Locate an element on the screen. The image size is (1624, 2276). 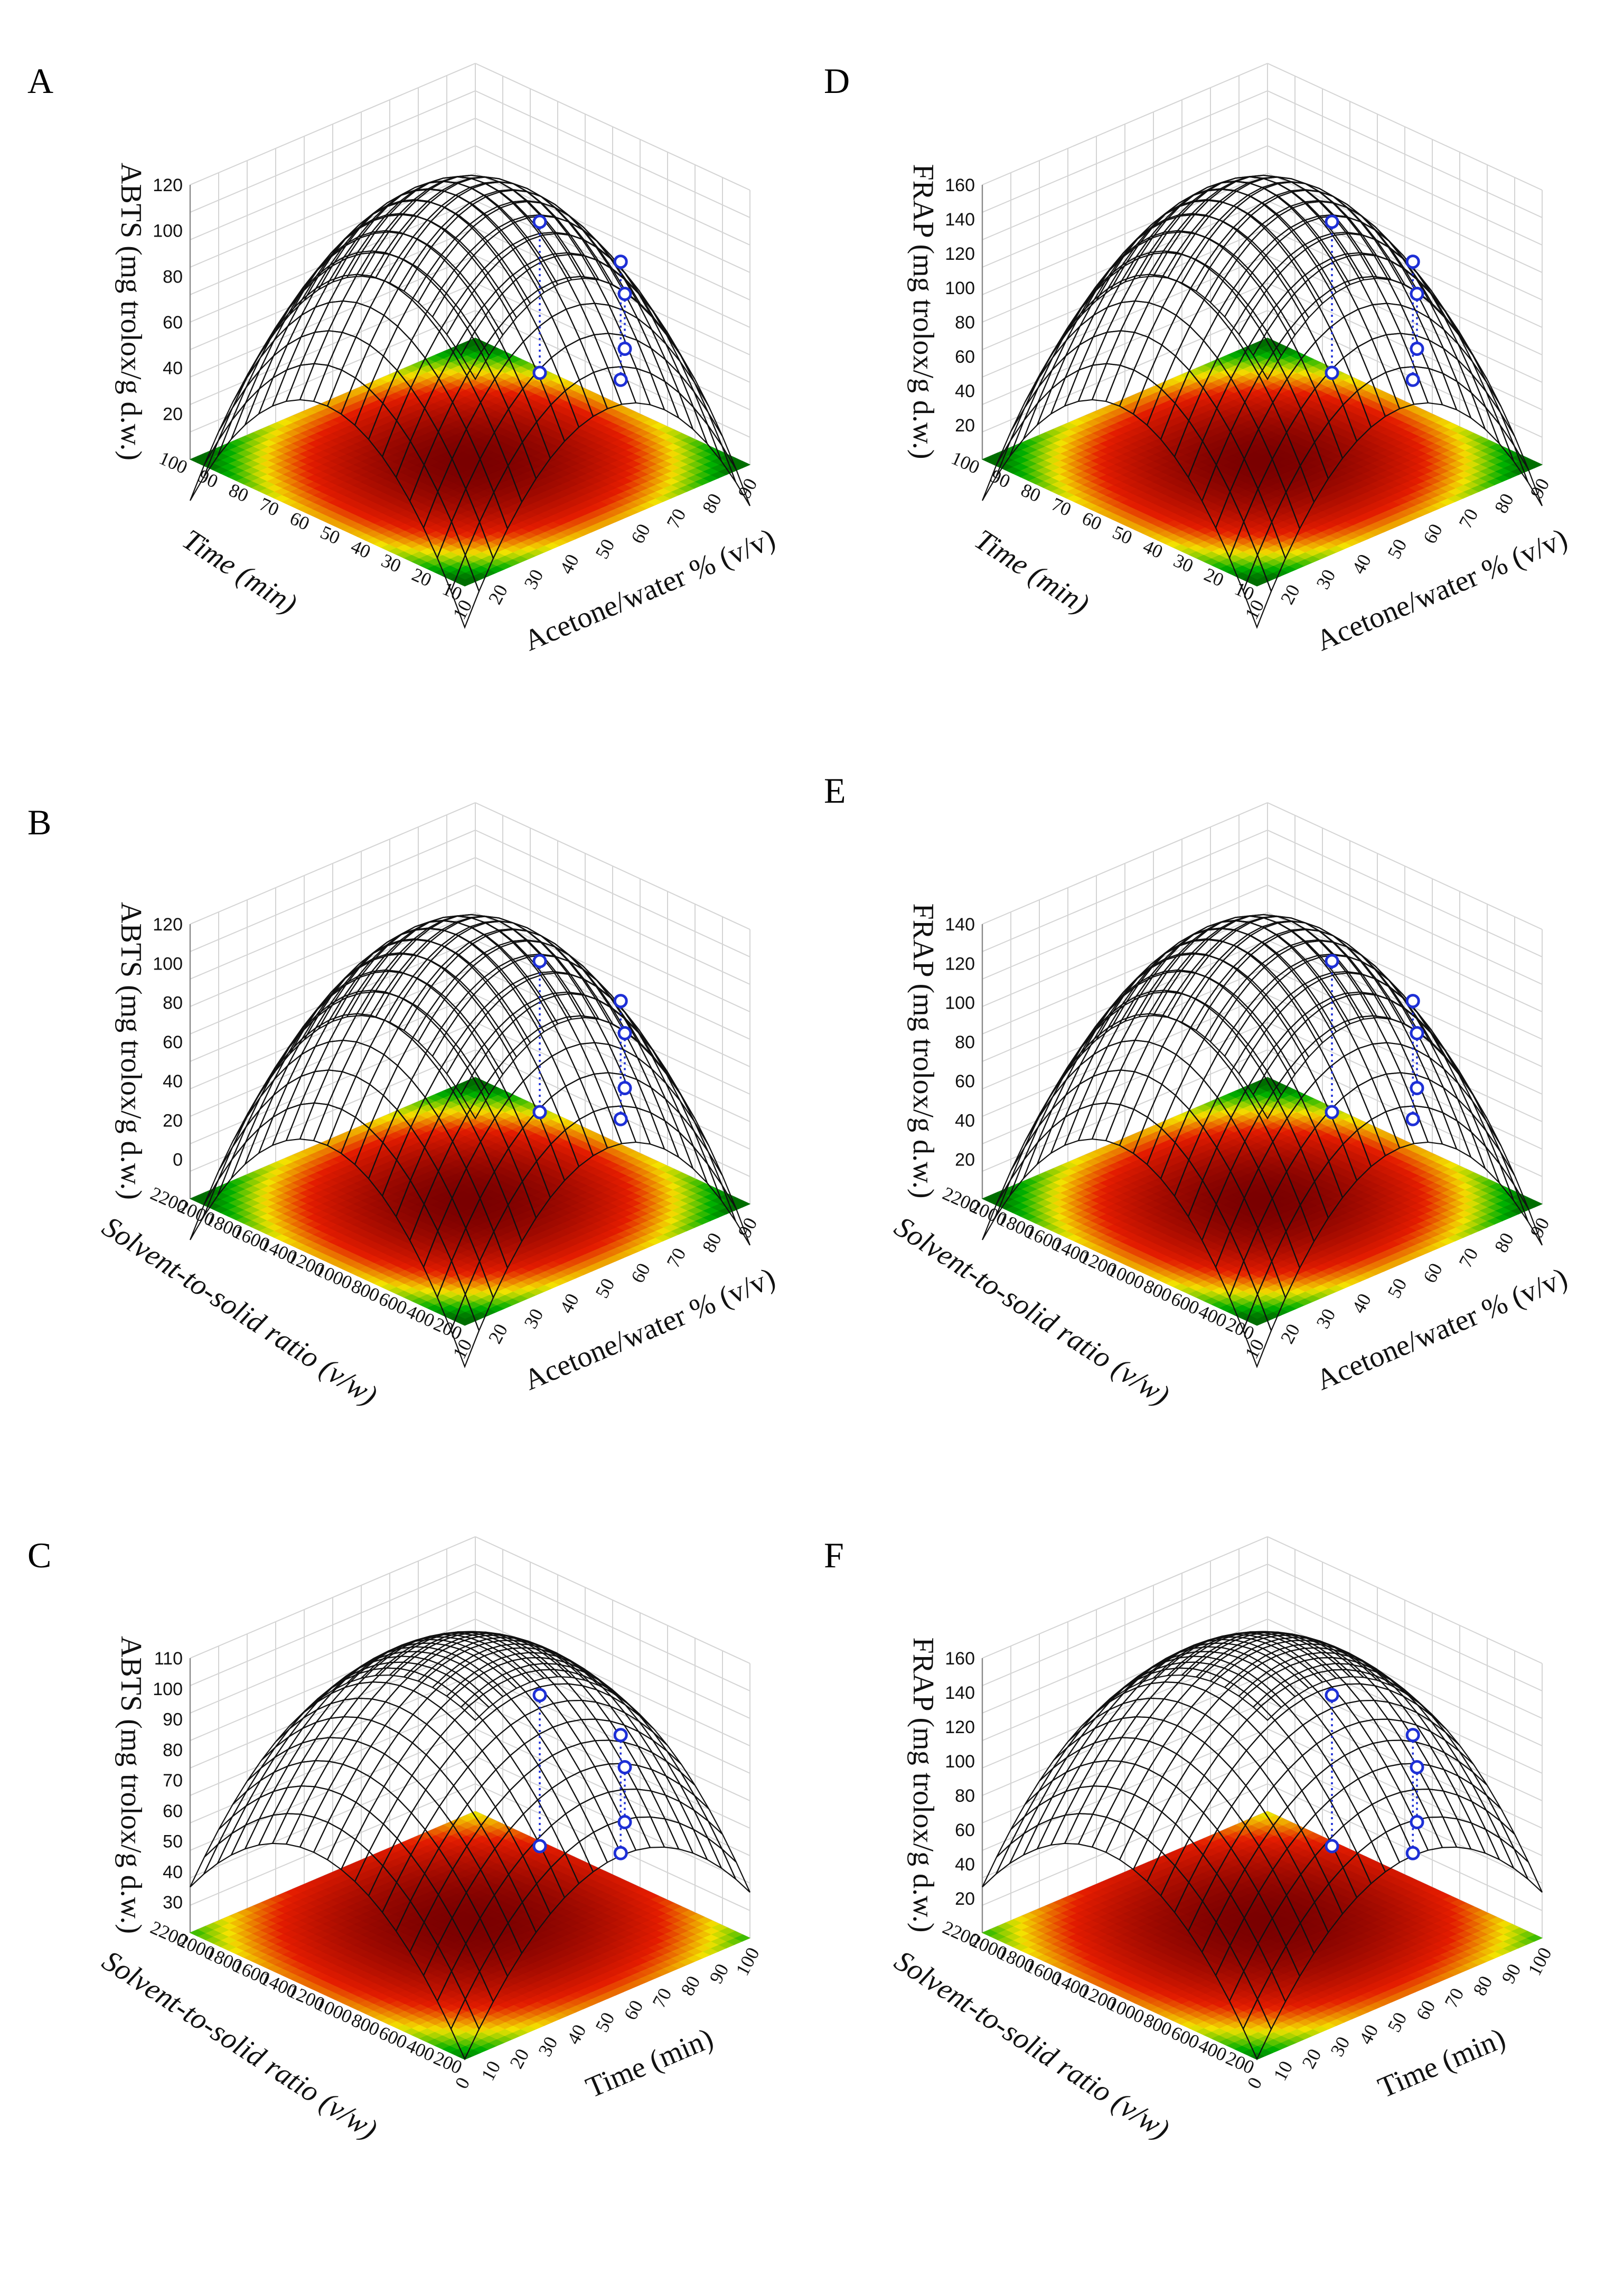
z-tick-label: 20 is located at coordinates (173, 1121).